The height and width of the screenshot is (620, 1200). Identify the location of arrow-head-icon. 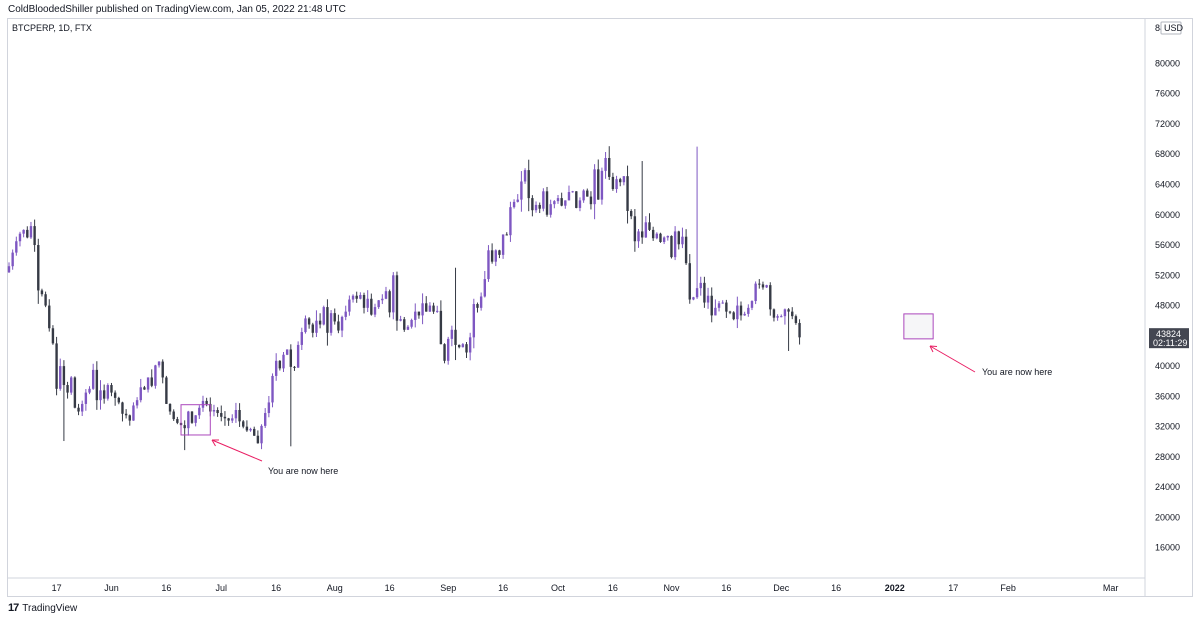
(933, 349).